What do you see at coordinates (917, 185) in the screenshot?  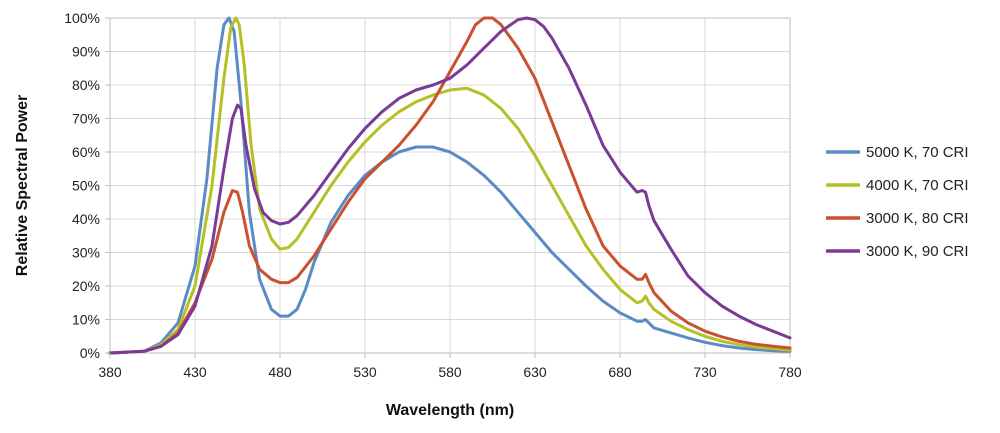 I see `legend-label: 4000 K, 70 CRI` at bounding box center [917, 185].